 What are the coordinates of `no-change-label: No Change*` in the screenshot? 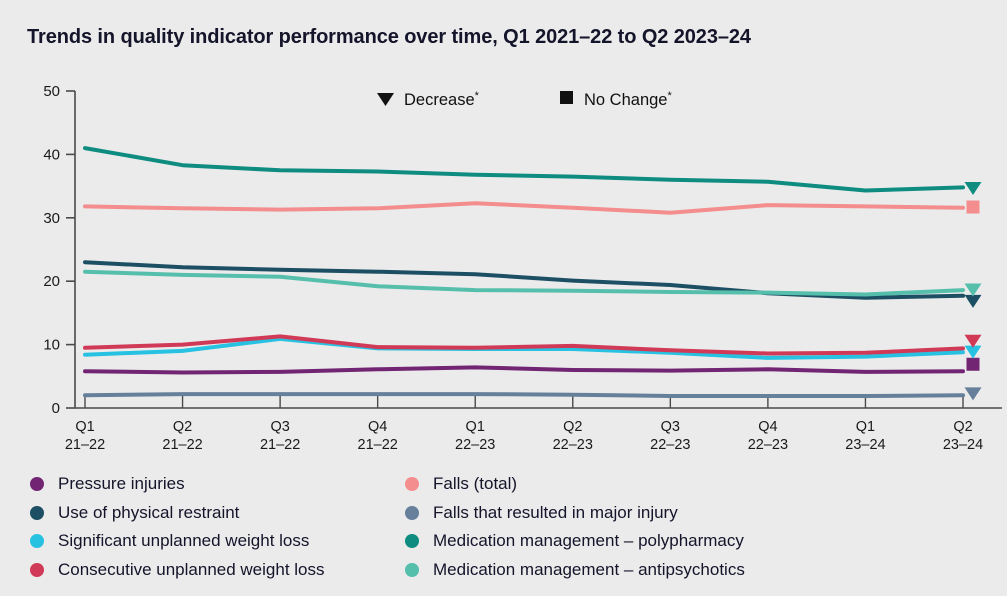 It's located at (628, 99).